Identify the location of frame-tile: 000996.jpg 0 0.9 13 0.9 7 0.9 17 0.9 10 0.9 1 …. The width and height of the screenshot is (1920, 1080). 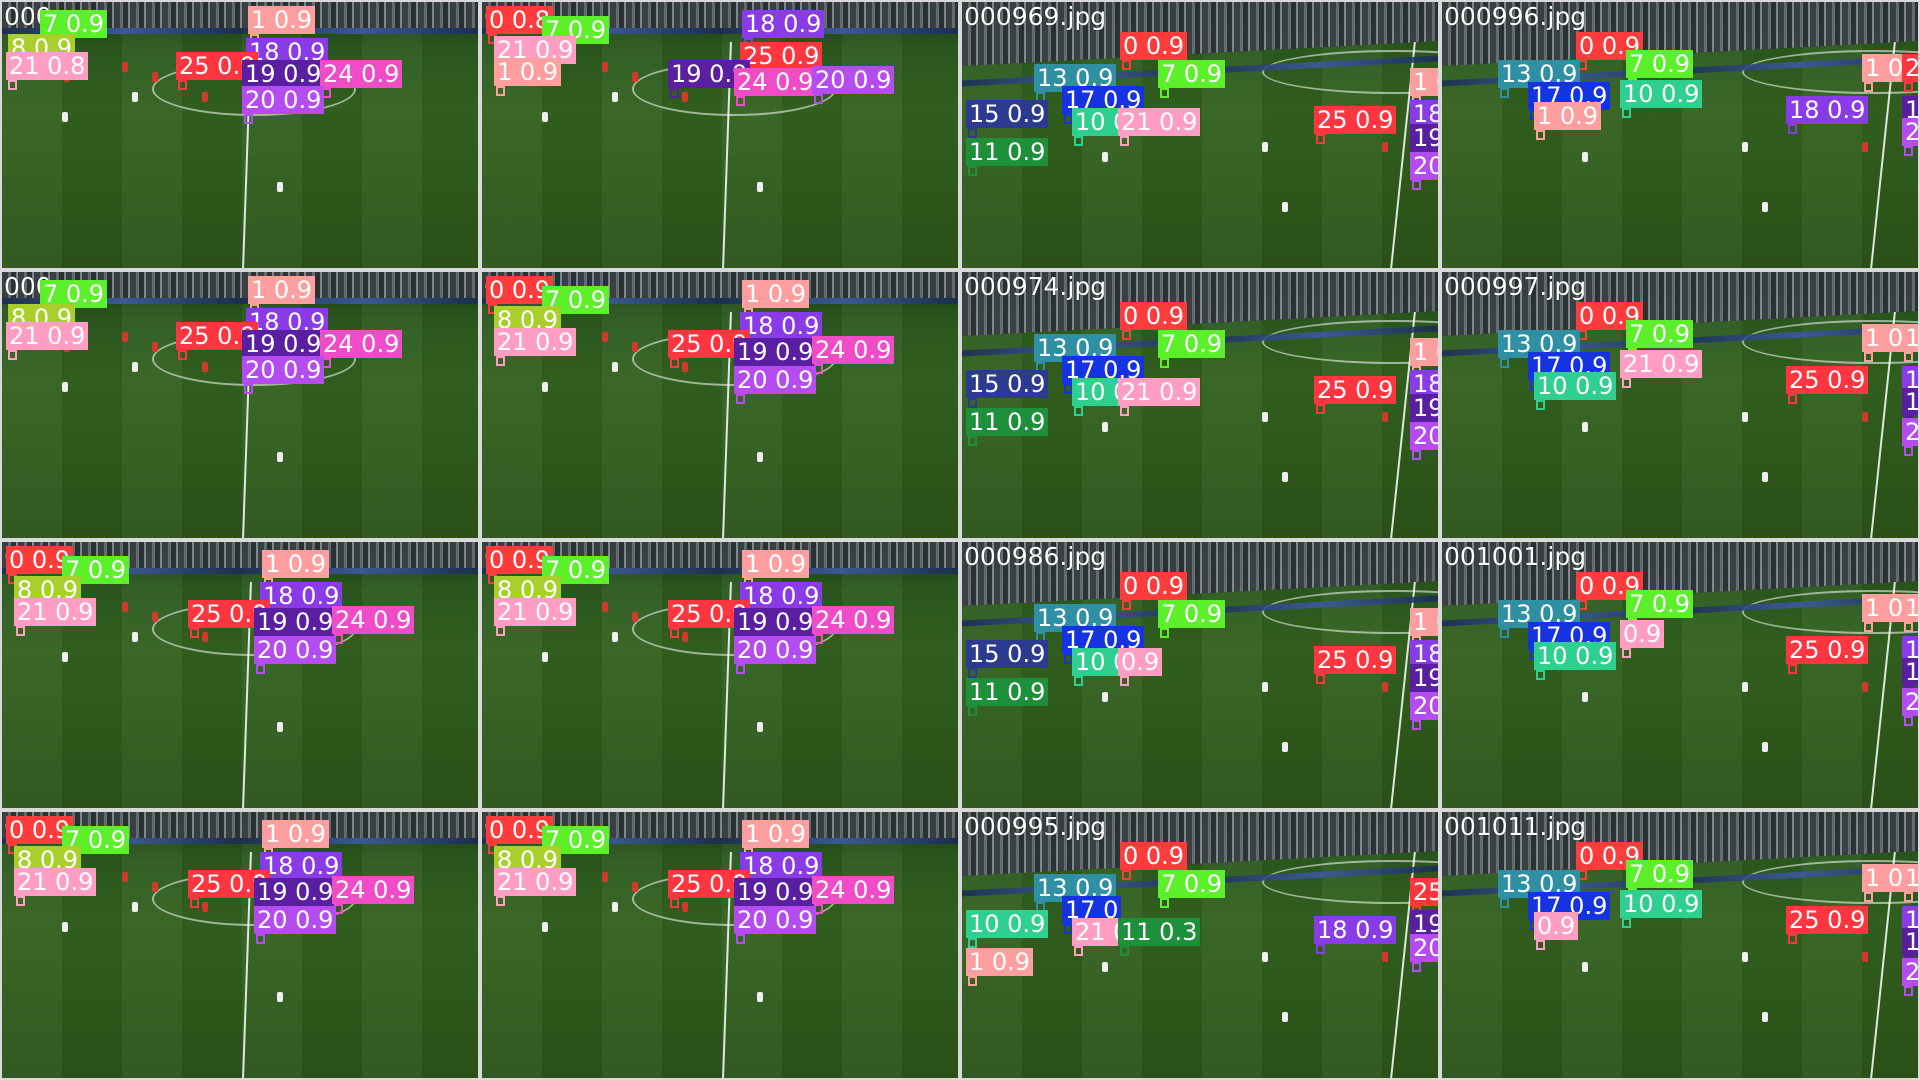
(1680, 135).